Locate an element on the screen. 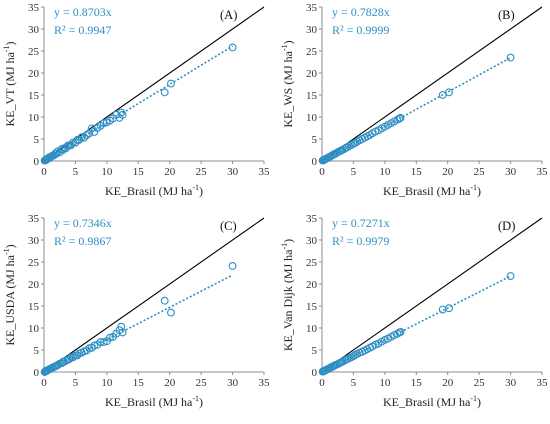 This screenshot has height=424, width=550. y-axis-label: KE_Van Dijk (MJ ha-1) is located at coordinates (287, 295).